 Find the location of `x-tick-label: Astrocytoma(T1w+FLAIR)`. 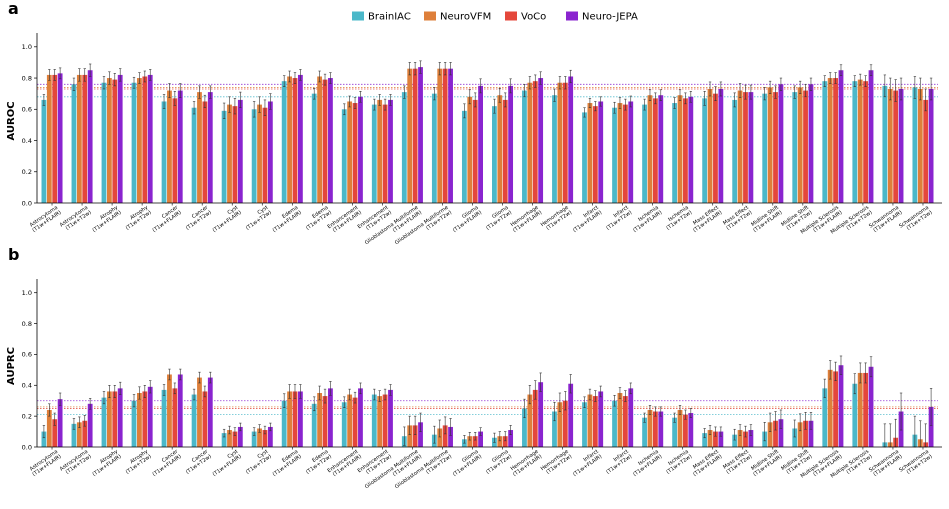

x-tick-label: Astrocytoma(T1w+FLAIR) is located at coordinates (45, 463).